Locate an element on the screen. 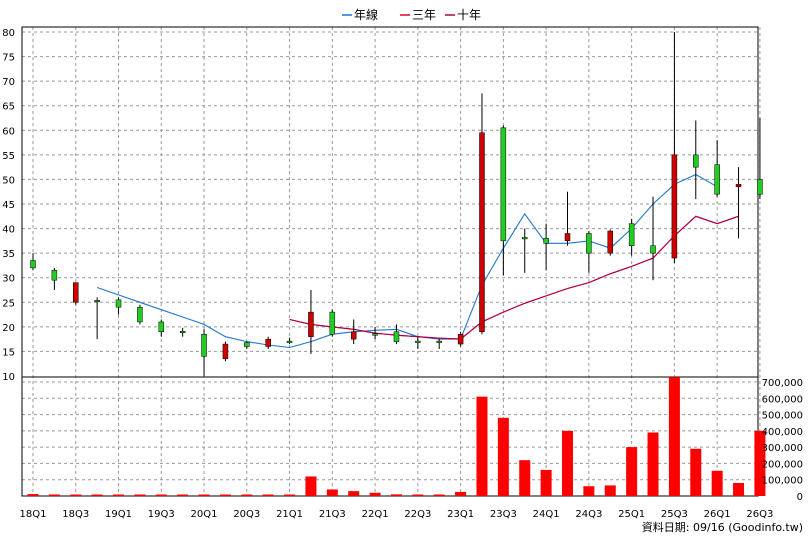 Image resolution: width=808 pixels, height=540 pixels. legend-item: 十年 is located at coordinates (463, 15).